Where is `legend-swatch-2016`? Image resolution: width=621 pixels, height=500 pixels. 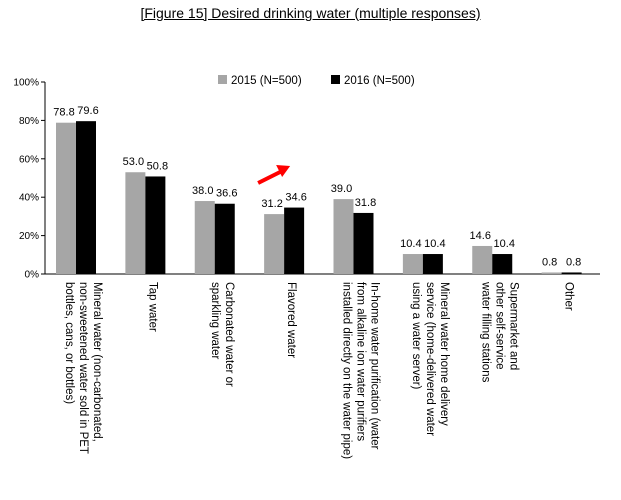 legend-swatch-2016 is located at coordinates (335, 79).